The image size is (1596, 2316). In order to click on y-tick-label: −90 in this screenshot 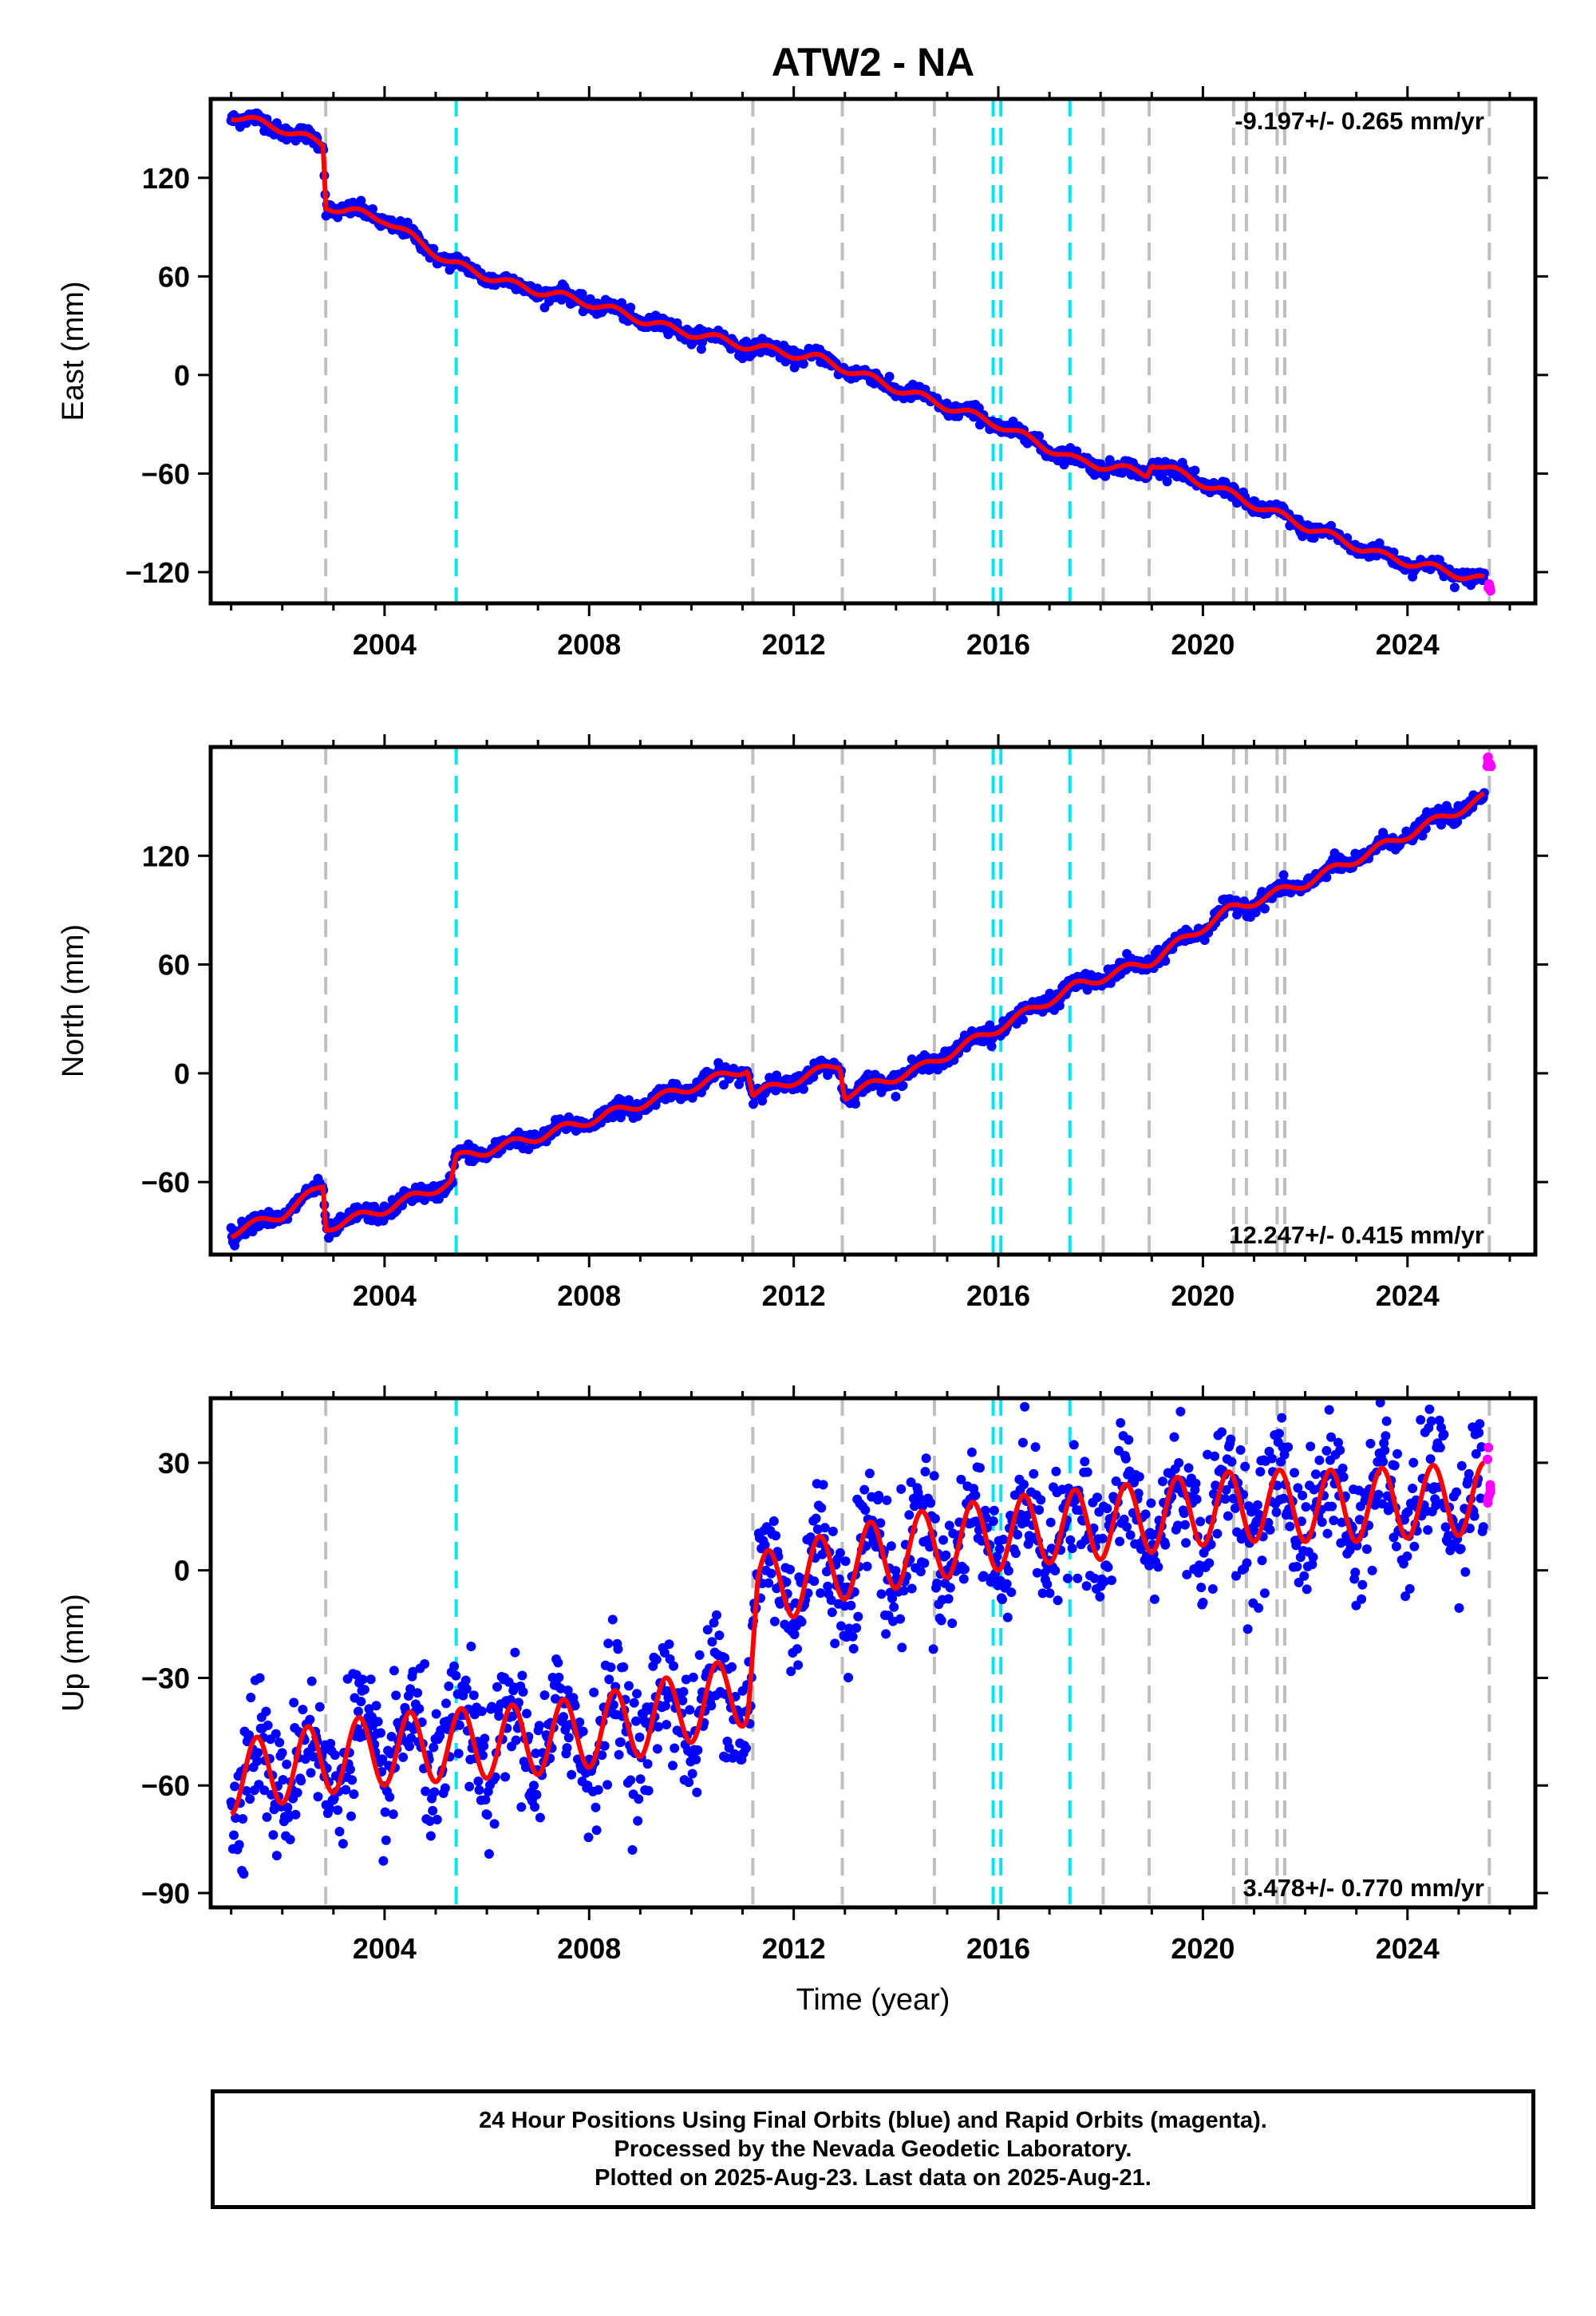, I will do `click(165, 1893)`.